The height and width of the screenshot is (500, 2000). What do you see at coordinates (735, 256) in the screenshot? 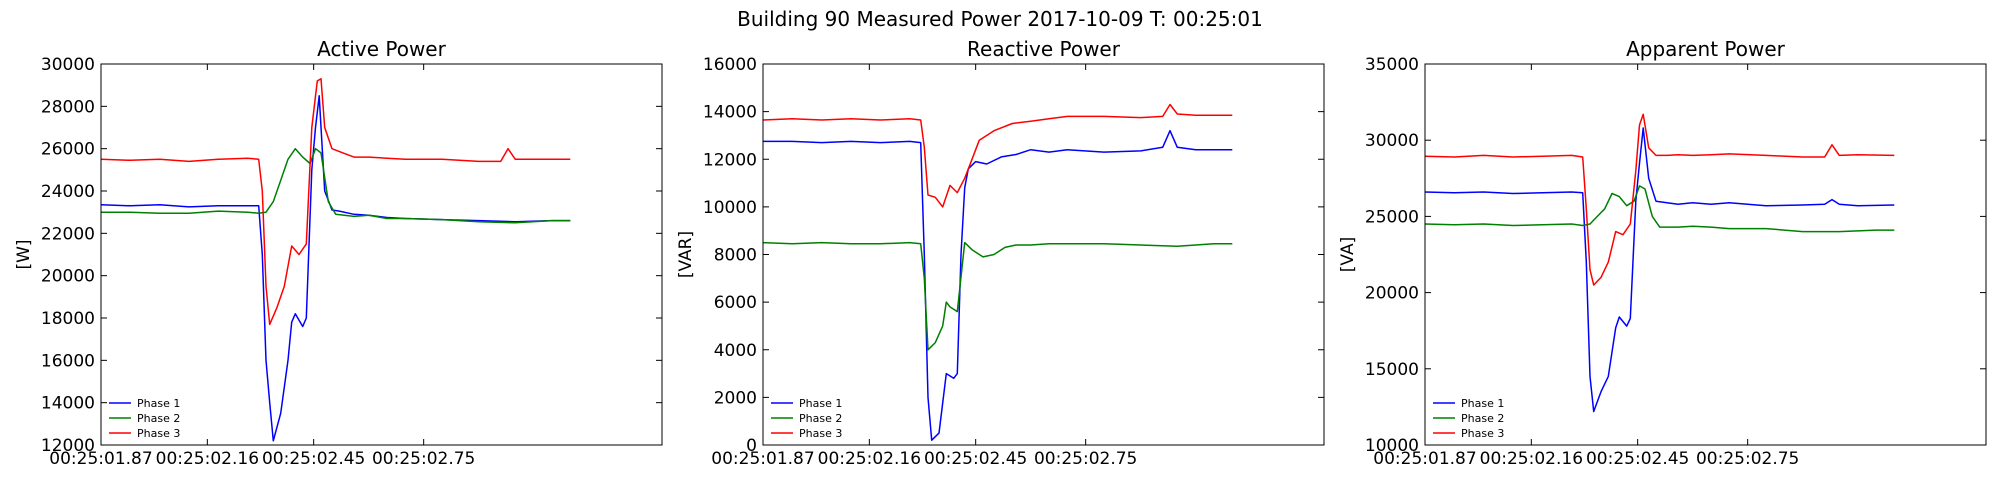
I see `y-tick-label: 8000` at bounding box center [735, 256].